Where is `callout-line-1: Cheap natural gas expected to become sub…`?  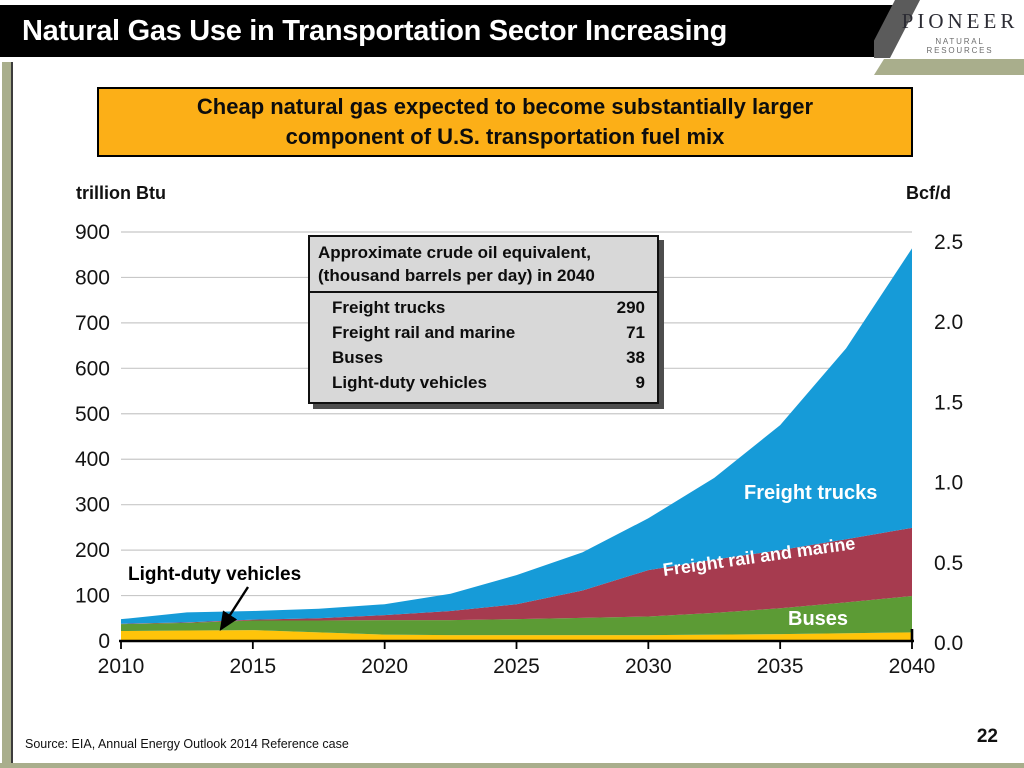 callout-line-1: Cheap natural gas expected to become sub… is located at coordinates (505, 107).